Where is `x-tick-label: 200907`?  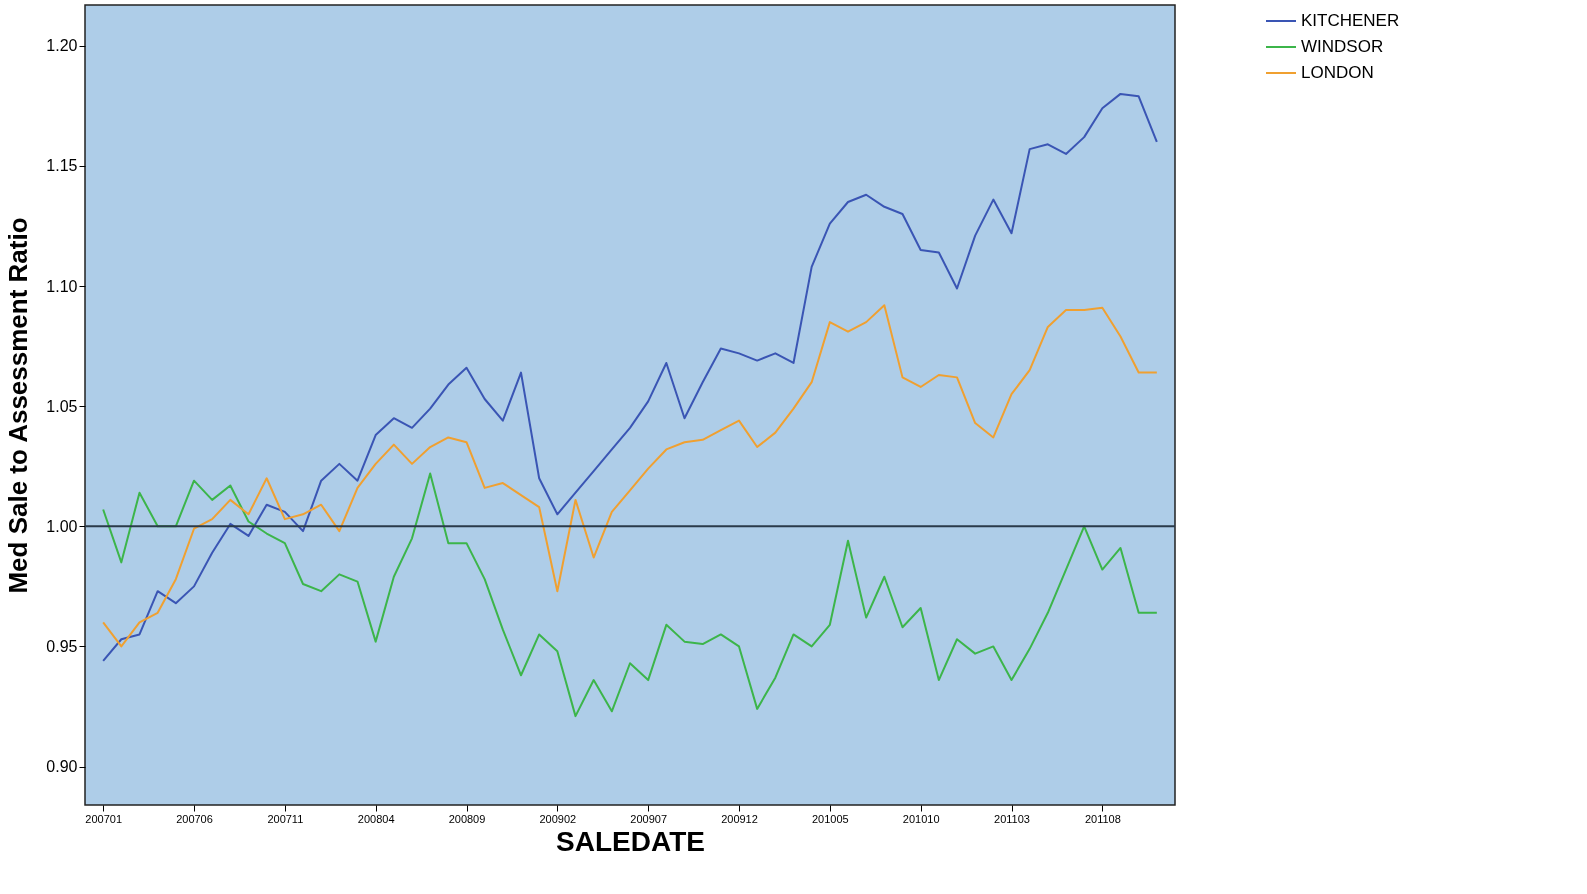 x-tick-label: 200907 is located at coordinates (649, 818).